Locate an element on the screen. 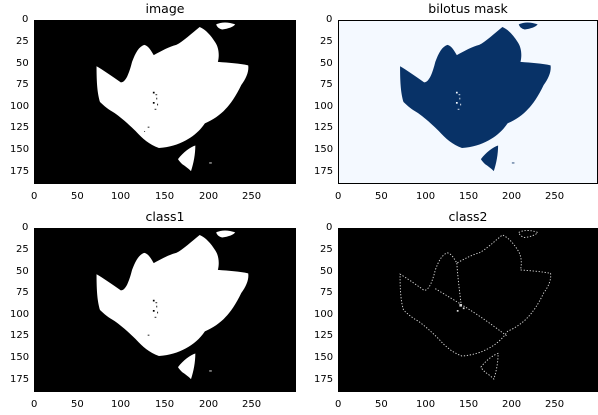 Image resolution: width=598 pixels, height=415 pixels. class1-silhouette is located at coordinates (172, 305).